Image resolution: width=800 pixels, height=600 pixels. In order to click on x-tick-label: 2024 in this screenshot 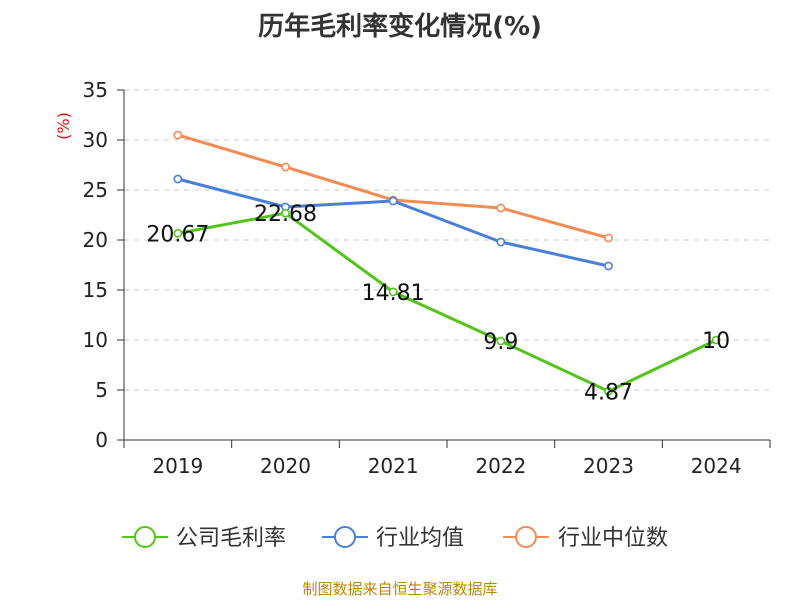, I will do `click(716, 466)`.